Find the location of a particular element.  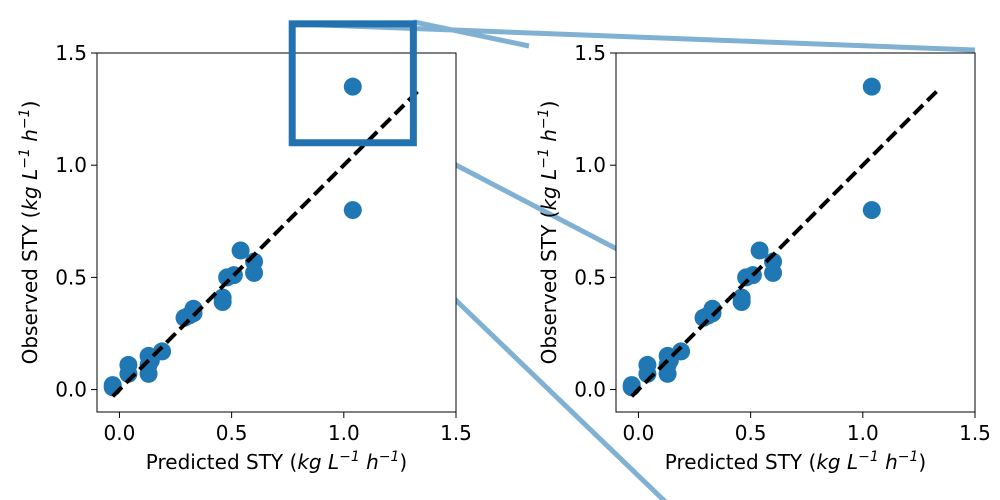

left-y-tick-label: 1.0 is located at coordinates (71, 165).